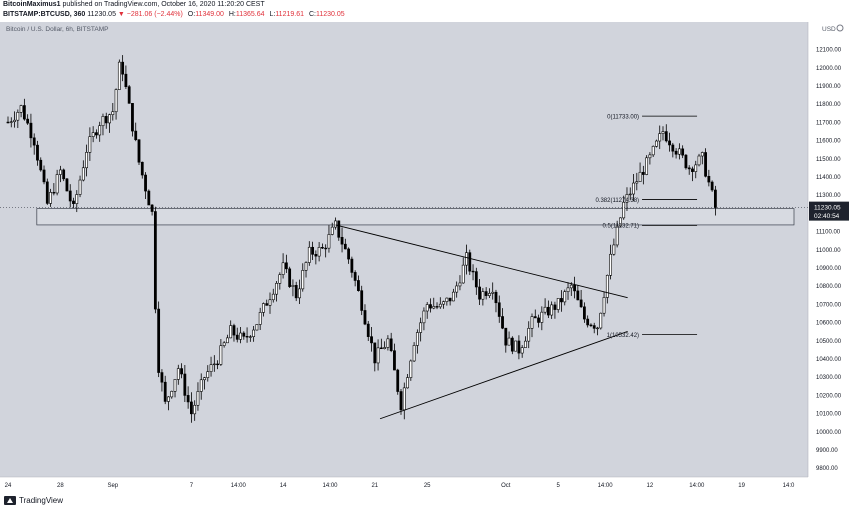 This screenshot has width=850, height=511. Describe the element at coordinates (32, 4) in the screenshot. I see `author-name: BitcoinMaximus1` at that location.